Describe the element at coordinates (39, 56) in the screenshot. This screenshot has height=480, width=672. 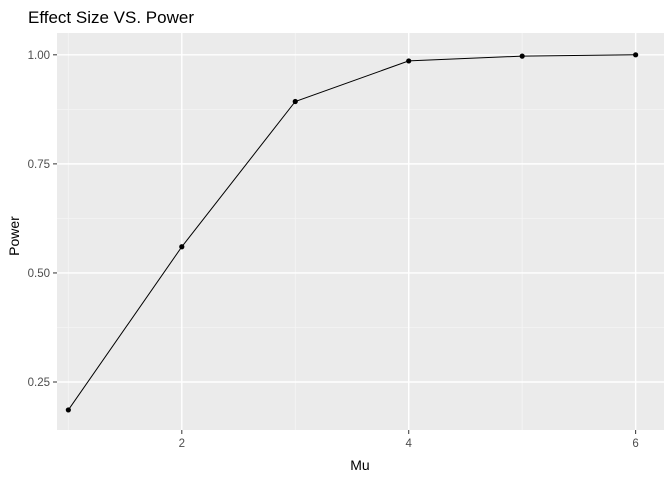
I see `y-tick-label: 1.00` at that location.